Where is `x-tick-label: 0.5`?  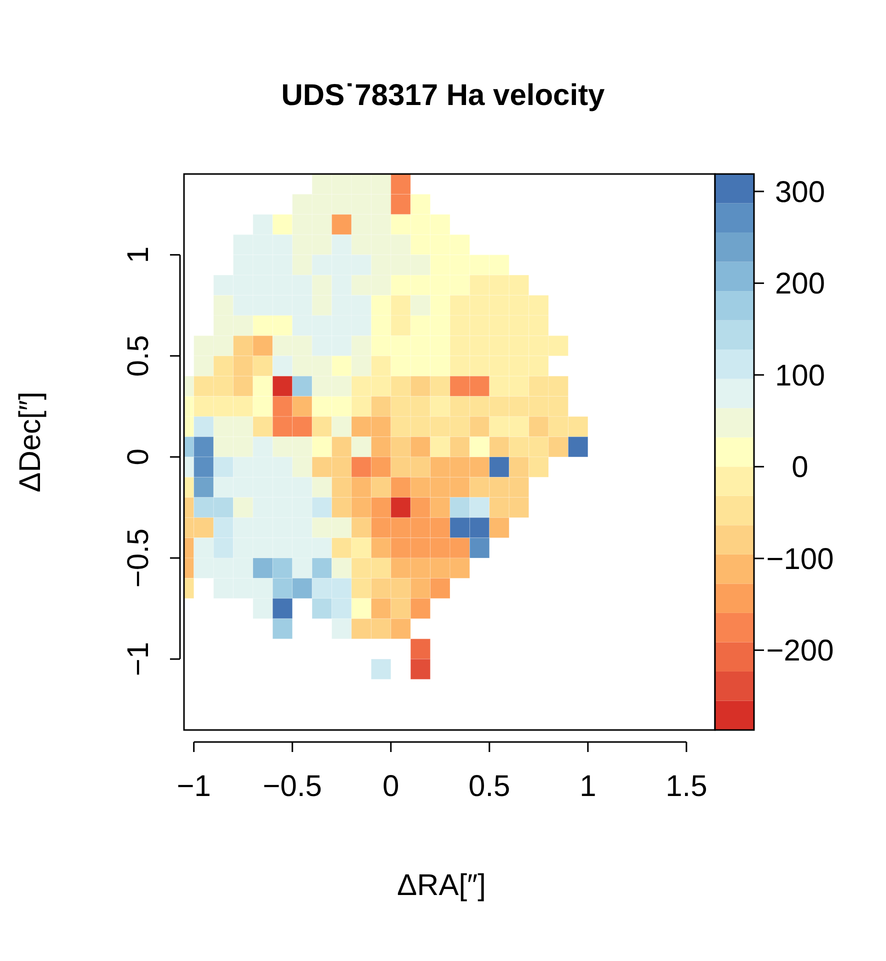 x-tick-label: 0.5 is located at coordinates (489, 786).